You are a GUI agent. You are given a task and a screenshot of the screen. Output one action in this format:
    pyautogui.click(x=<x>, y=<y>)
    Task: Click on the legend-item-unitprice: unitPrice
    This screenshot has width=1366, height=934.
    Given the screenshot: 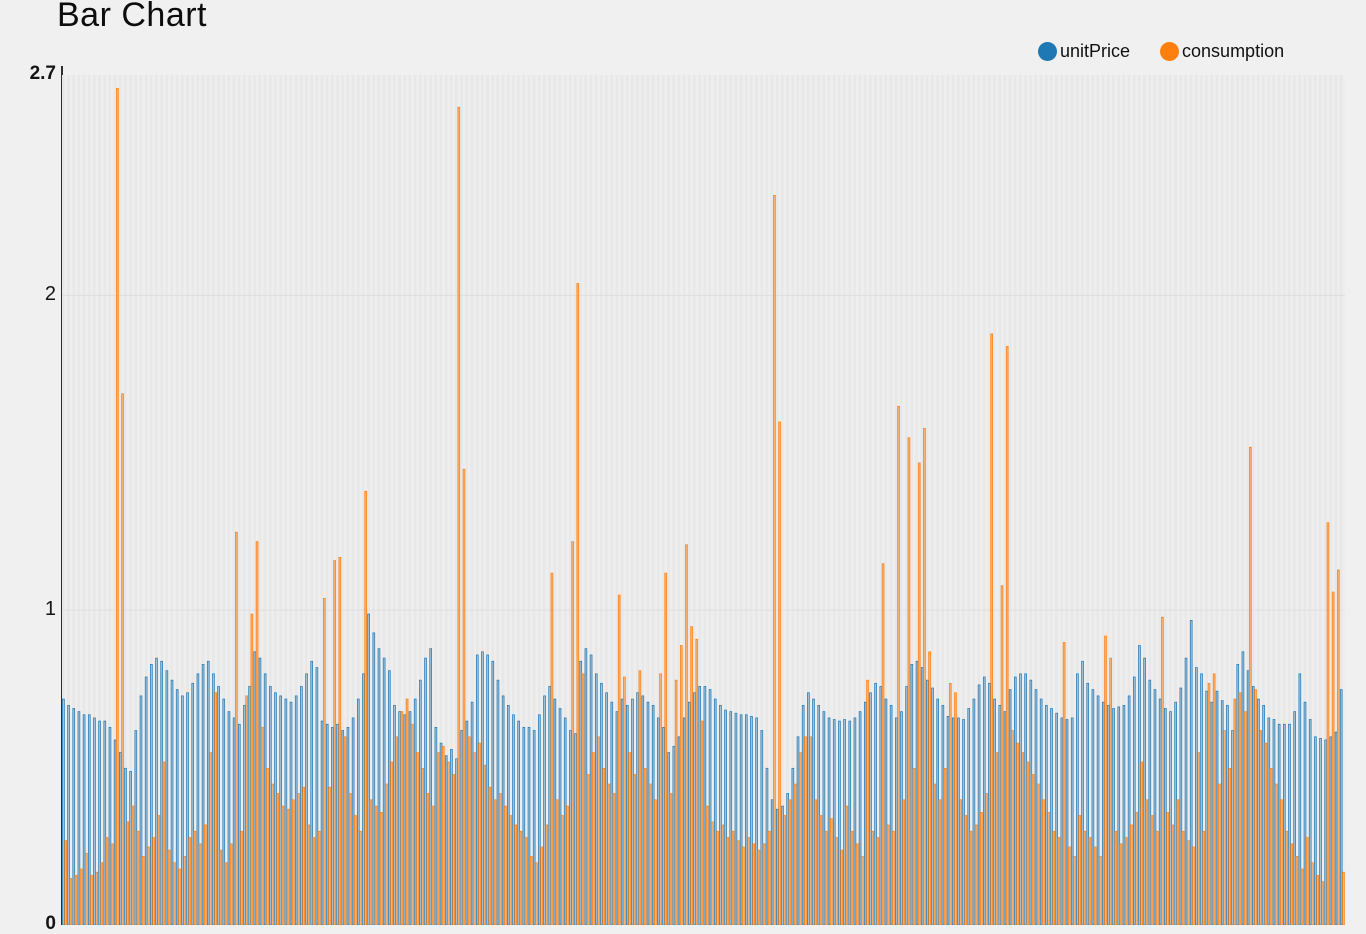 What is the action you would take?
    pyautogui.click(x=1084, y=51)
    